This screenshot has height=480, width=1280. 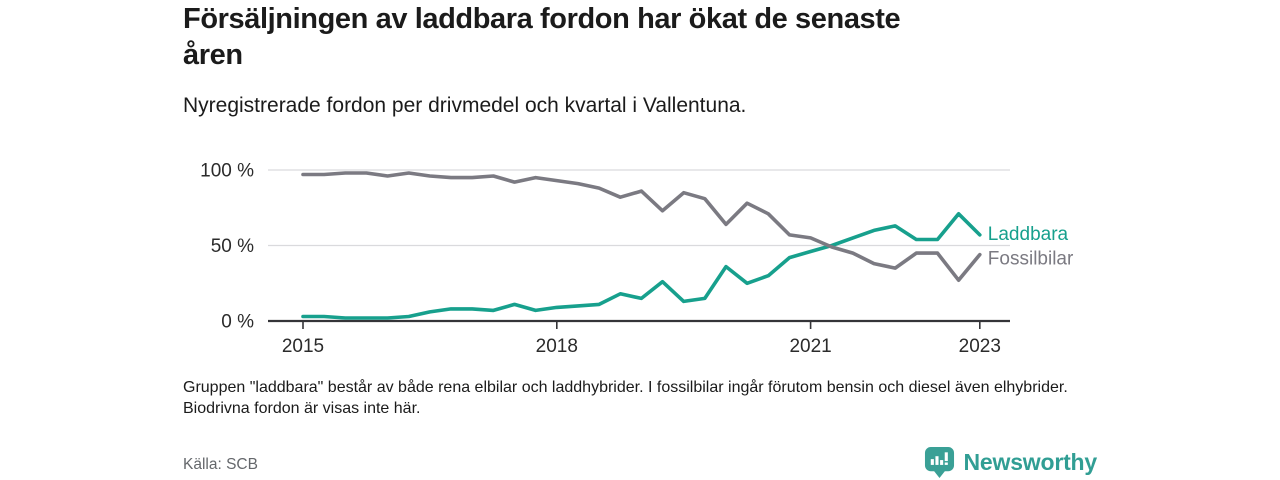 I want to click on newsworthy-logo: Newsworthy, so click(x=1010, y=462).